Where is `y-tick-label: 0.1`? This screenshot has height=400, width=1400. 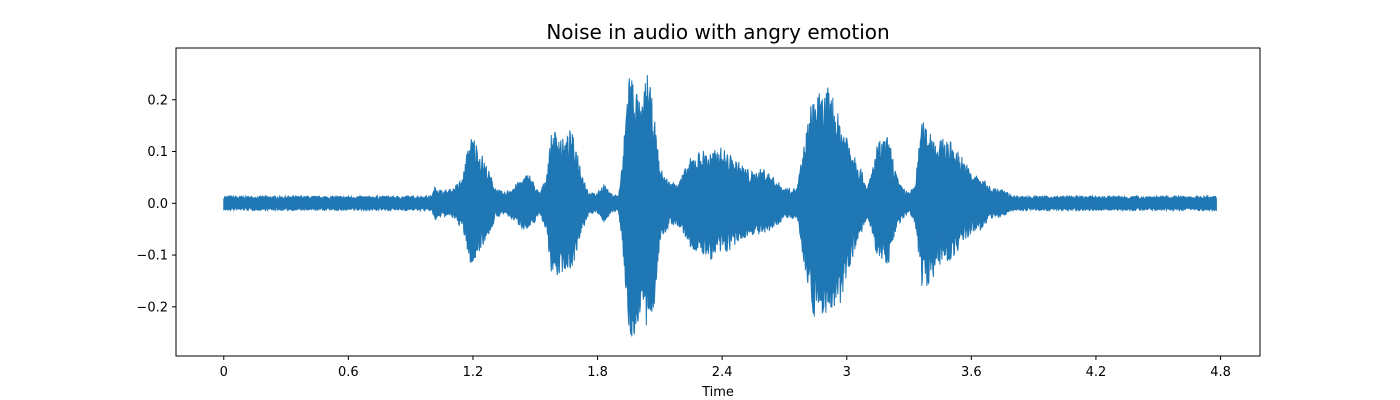
y-tick-label: 0.1 is located at coordinates (157, 152).